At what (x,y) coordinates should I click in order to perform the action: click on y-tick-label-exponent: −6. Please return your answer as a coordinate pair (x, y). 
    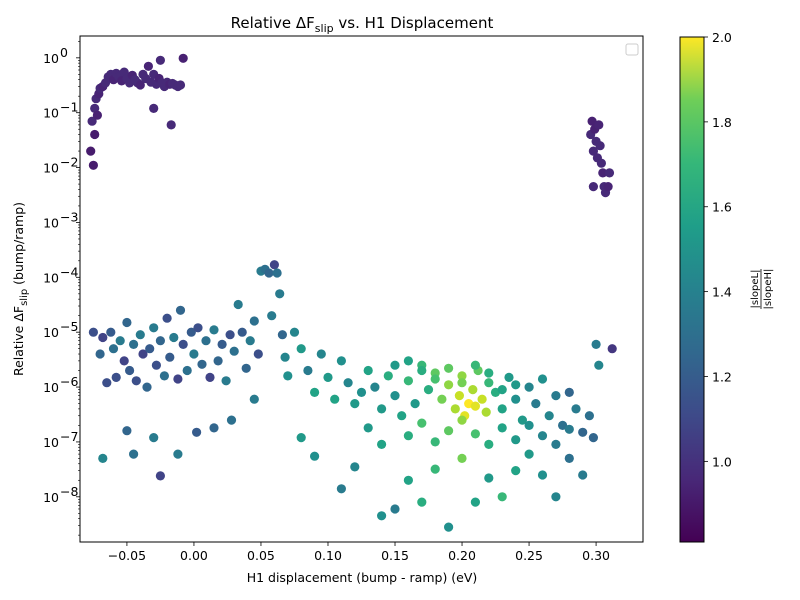
    Looking at the image, I should click on (69, 381).